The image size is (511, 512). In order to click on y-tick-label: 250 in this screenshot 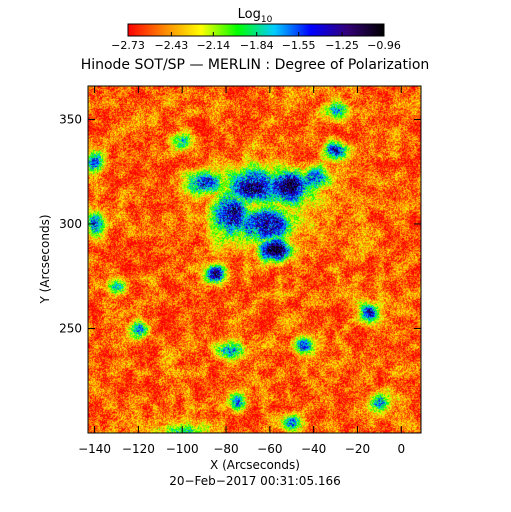, I will do `click(70, 328)`.